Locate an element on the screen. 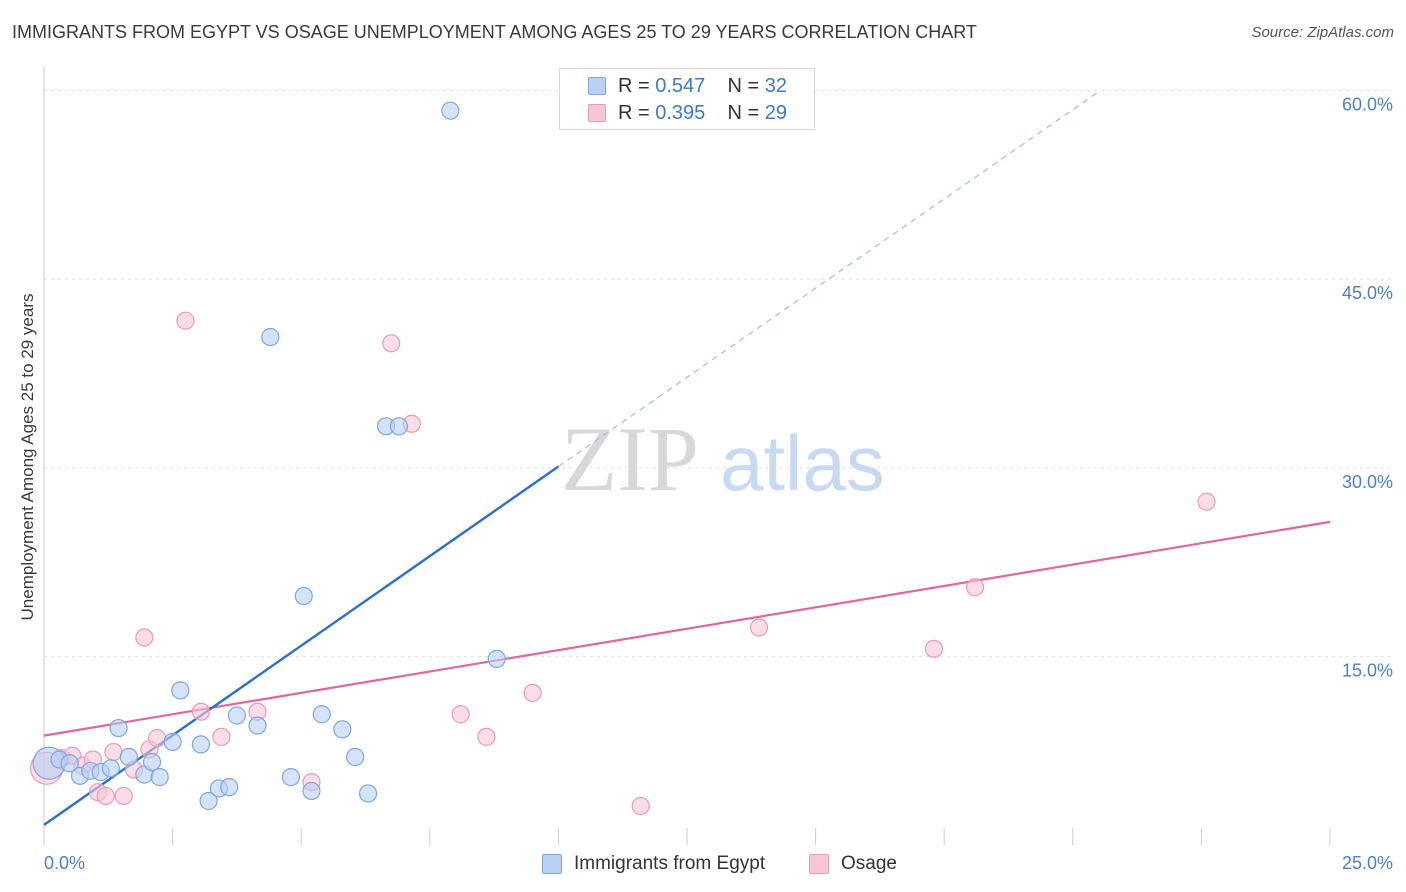  source-credit: Source: ZipAtlas.com is located at coordinates (1322, 32).